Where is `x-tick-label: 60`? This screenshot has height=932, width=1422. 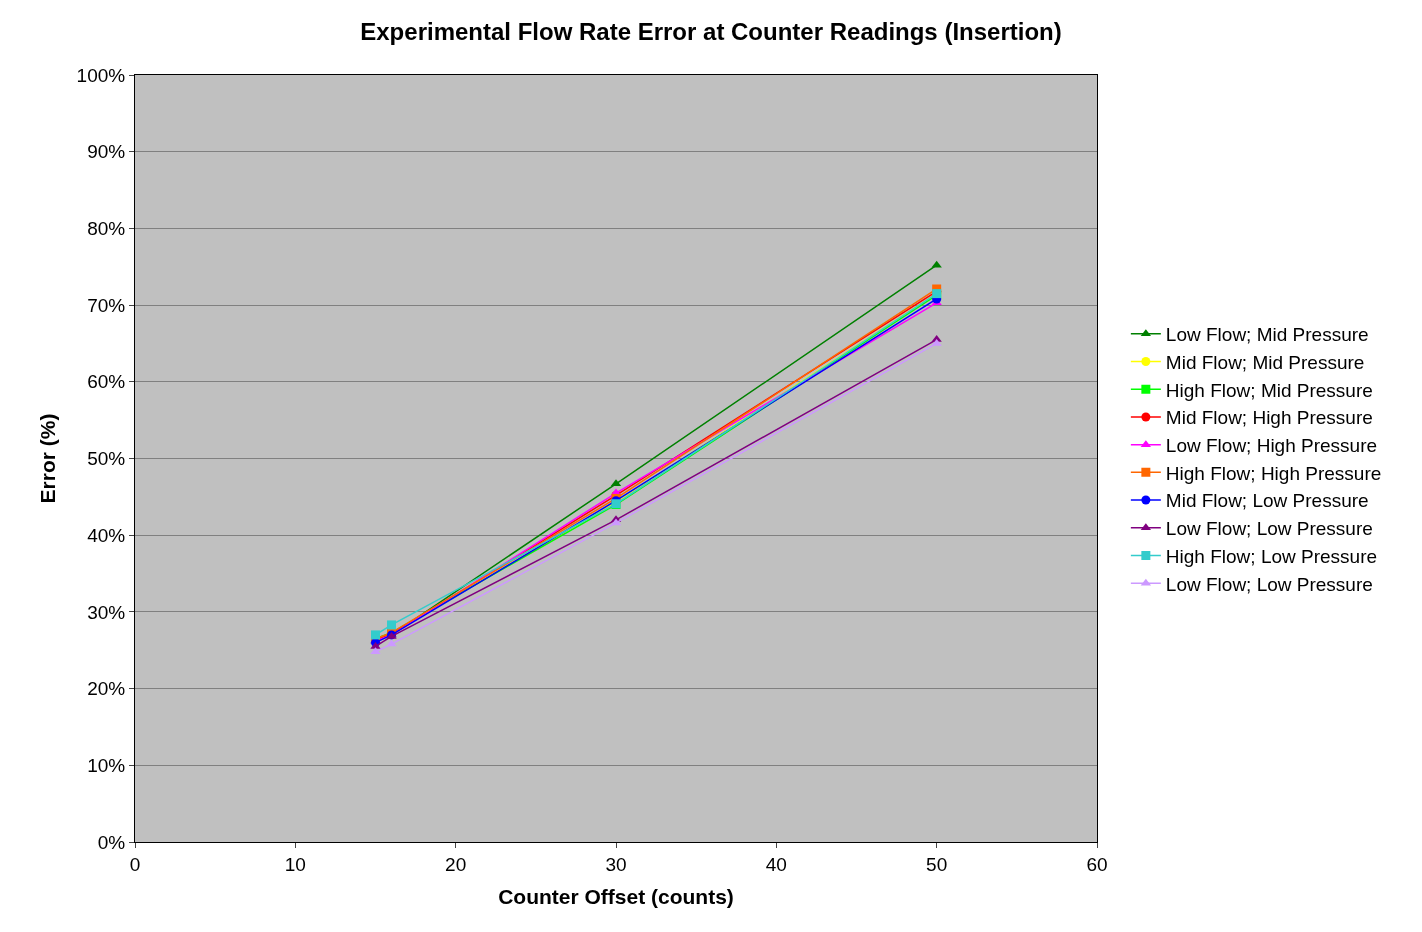 x-tick-label: 60 is located at coordinates (1097, 864).